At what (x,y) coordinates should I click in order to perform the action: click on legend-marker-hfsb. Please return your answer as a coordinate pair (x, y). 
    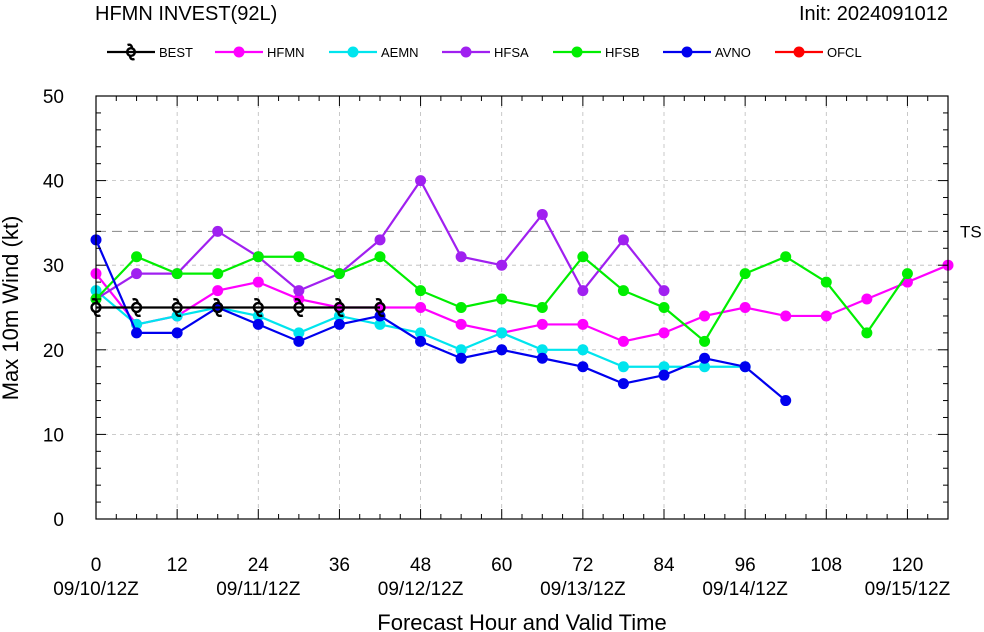
    Looking at the image, I should click on (577, 52).